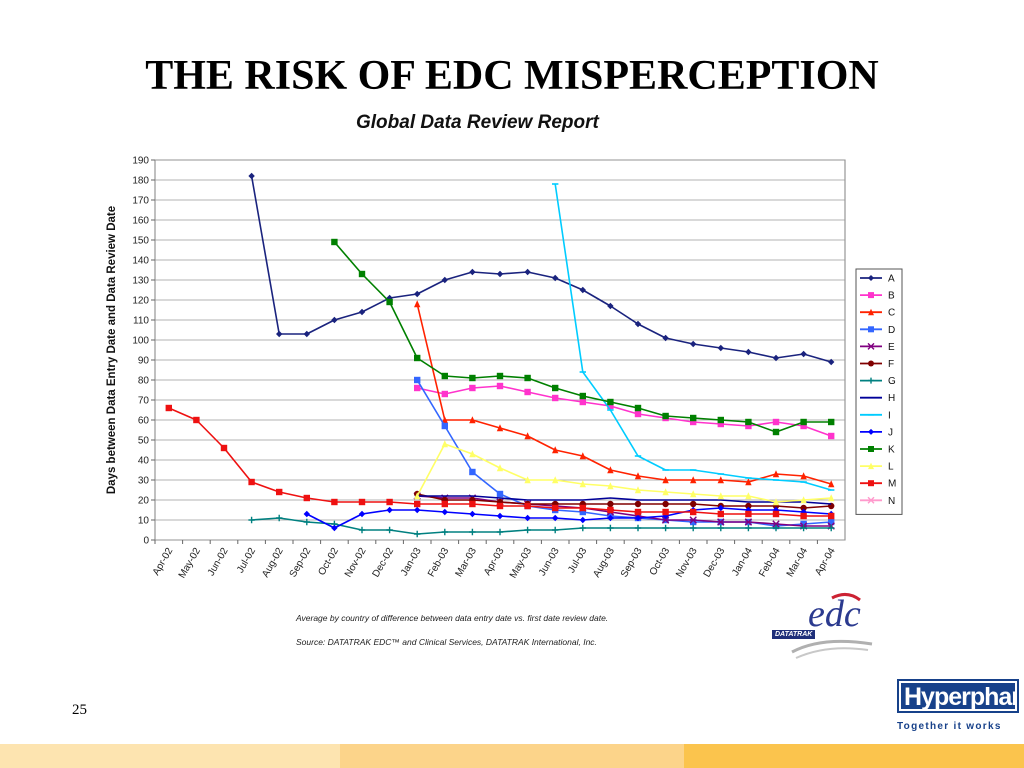  I want to click on y-tick-label: 60, so click(144, 421).